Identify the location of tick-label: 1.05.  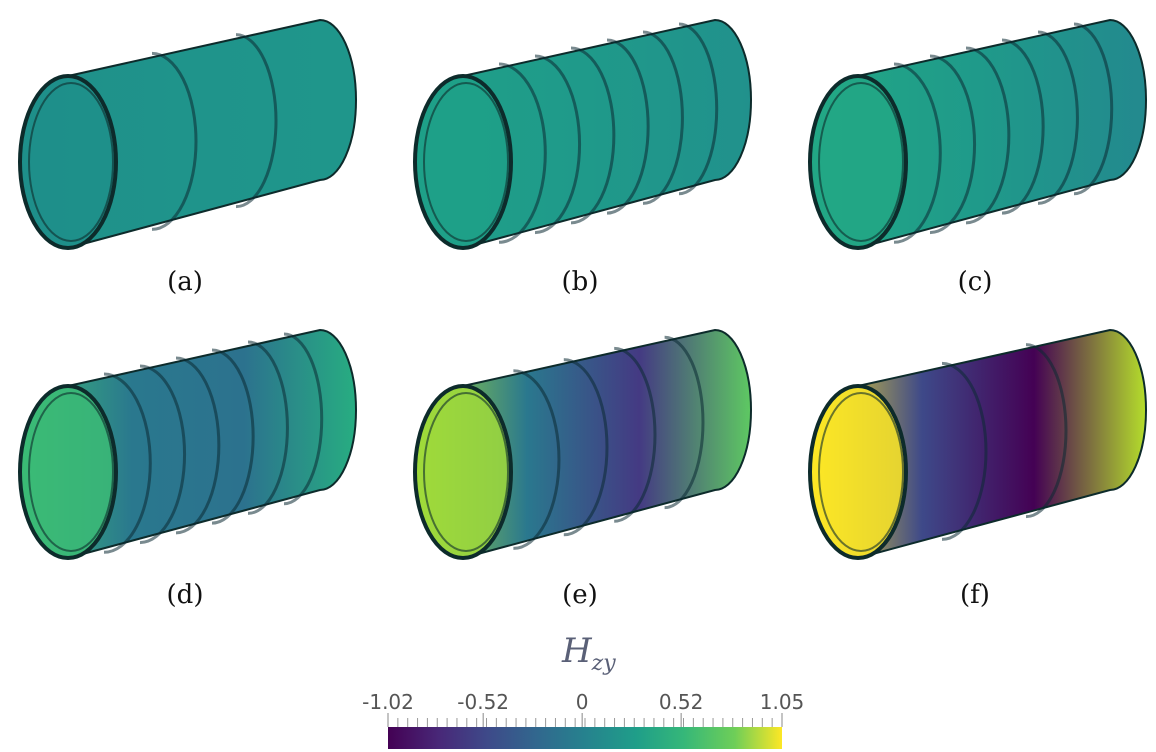
(782, 702).